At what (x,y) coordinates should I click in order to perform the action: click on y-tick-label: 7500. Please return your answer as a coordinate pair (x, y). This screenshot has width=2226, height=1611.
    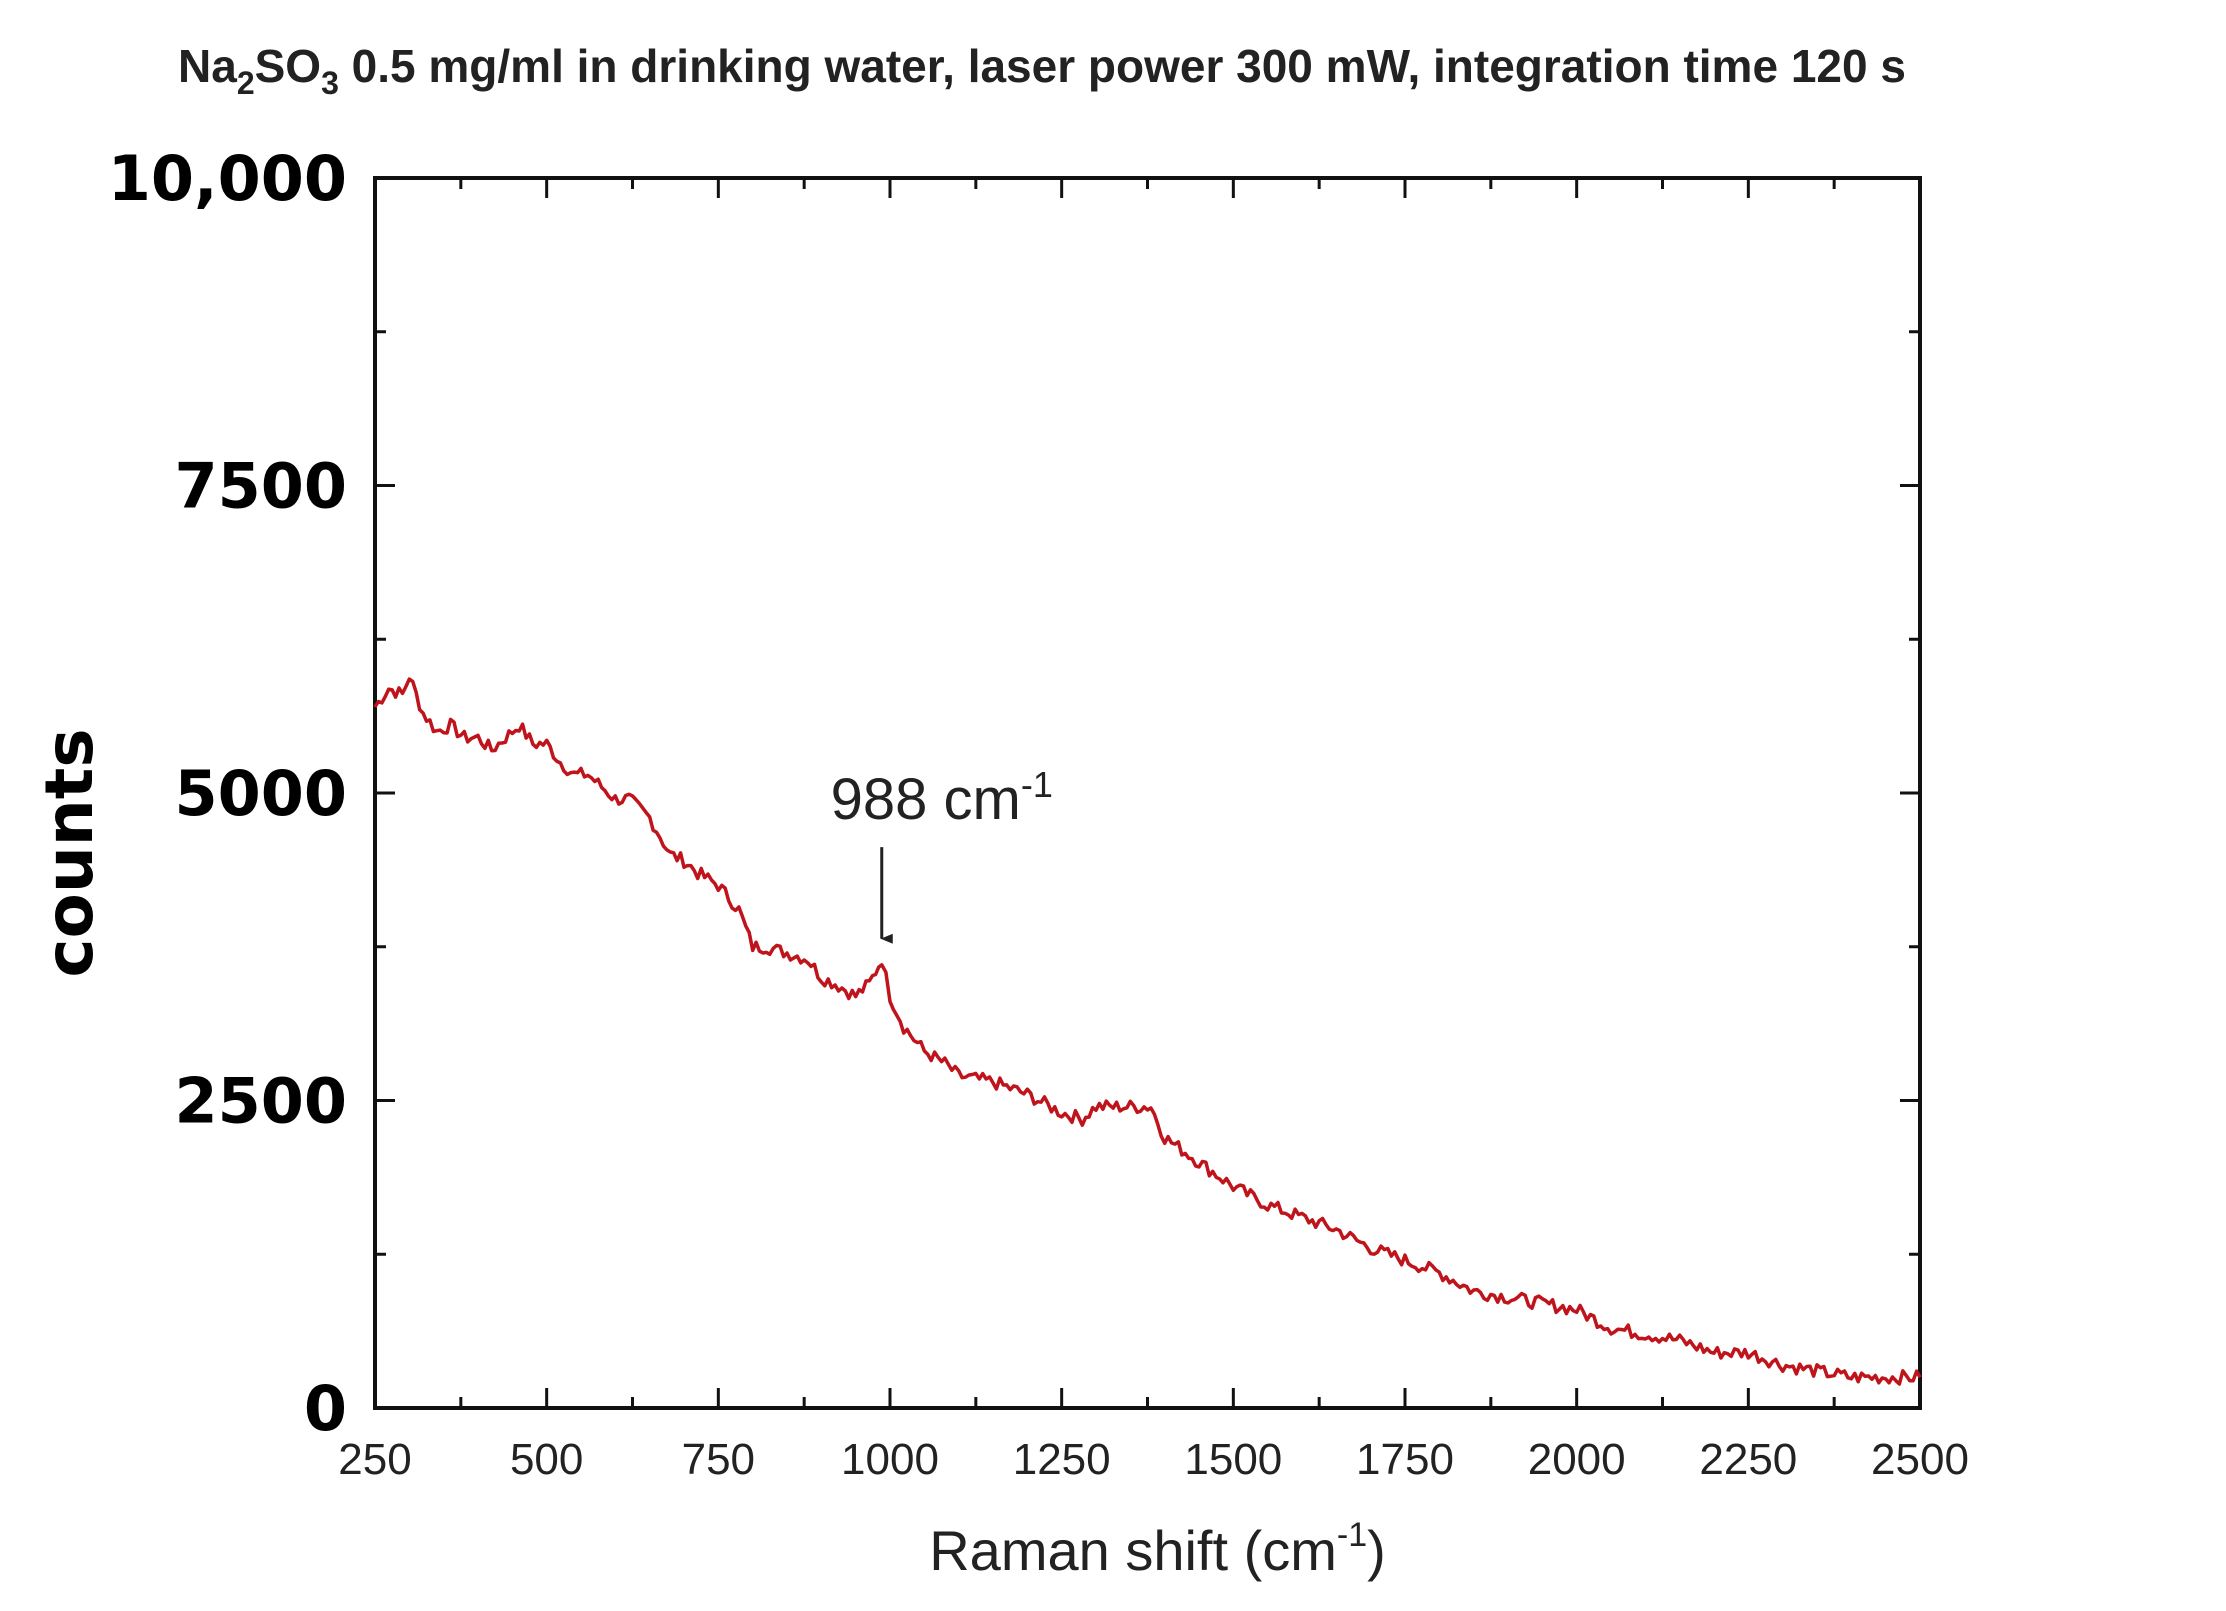
    Looking at the image, I should click on (260, 486).